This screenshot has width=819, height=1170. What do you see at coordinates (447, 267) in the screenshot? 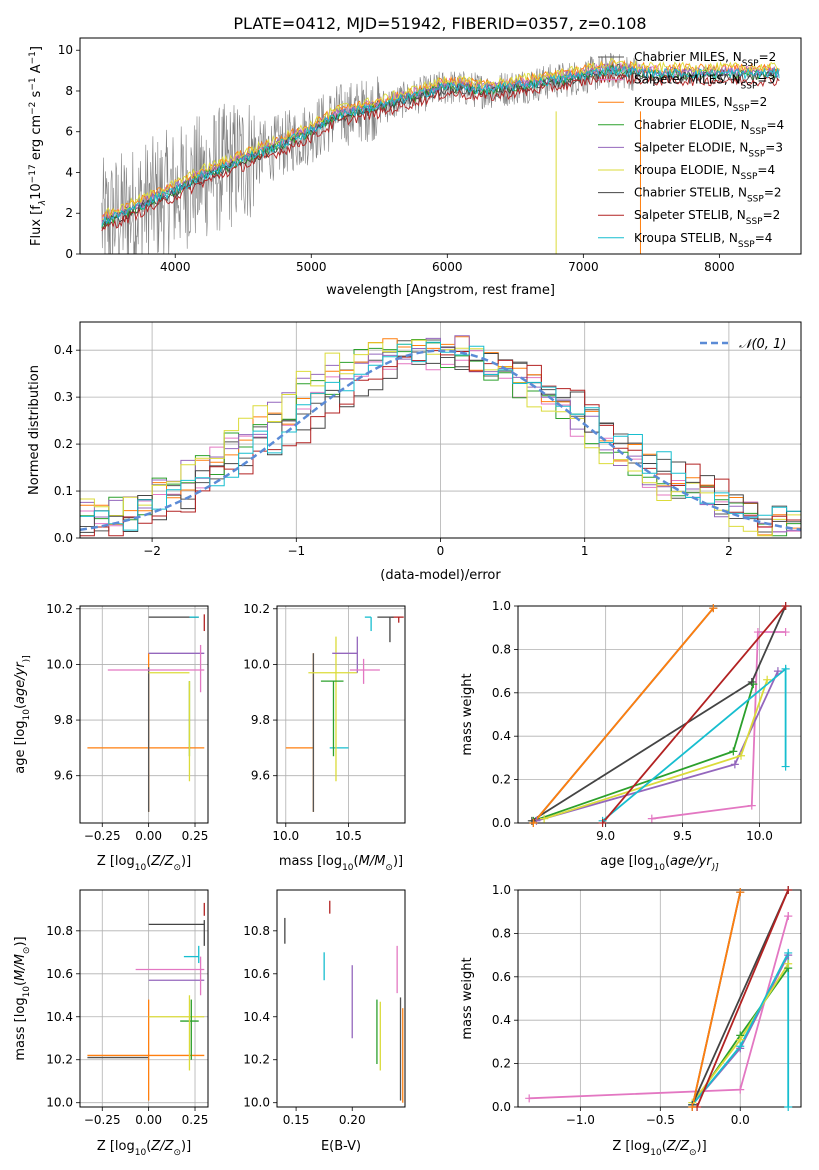
I see `x-tick-label: 6000` at bounding box center [447, 267].